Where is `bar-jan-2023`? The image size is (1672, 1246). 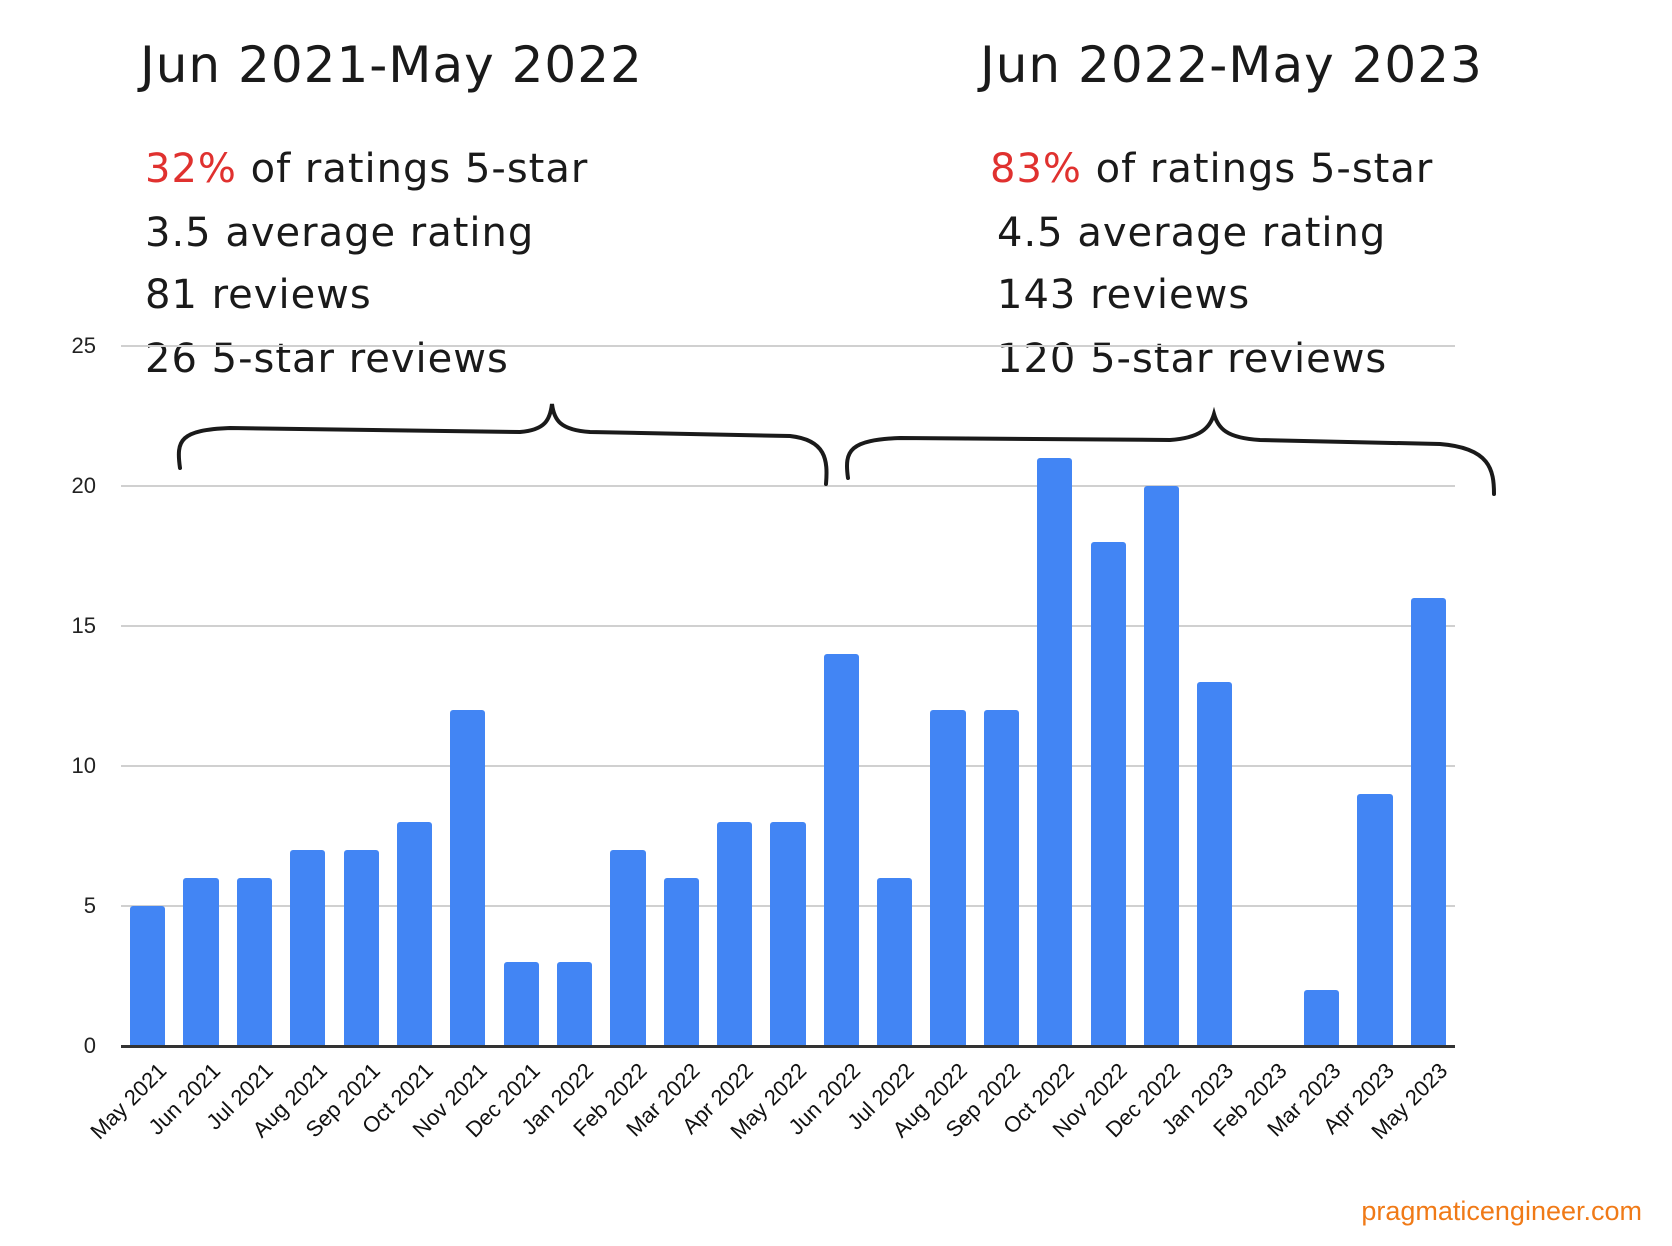
bar-jan-2023 is located at coordinates (1215, 864).